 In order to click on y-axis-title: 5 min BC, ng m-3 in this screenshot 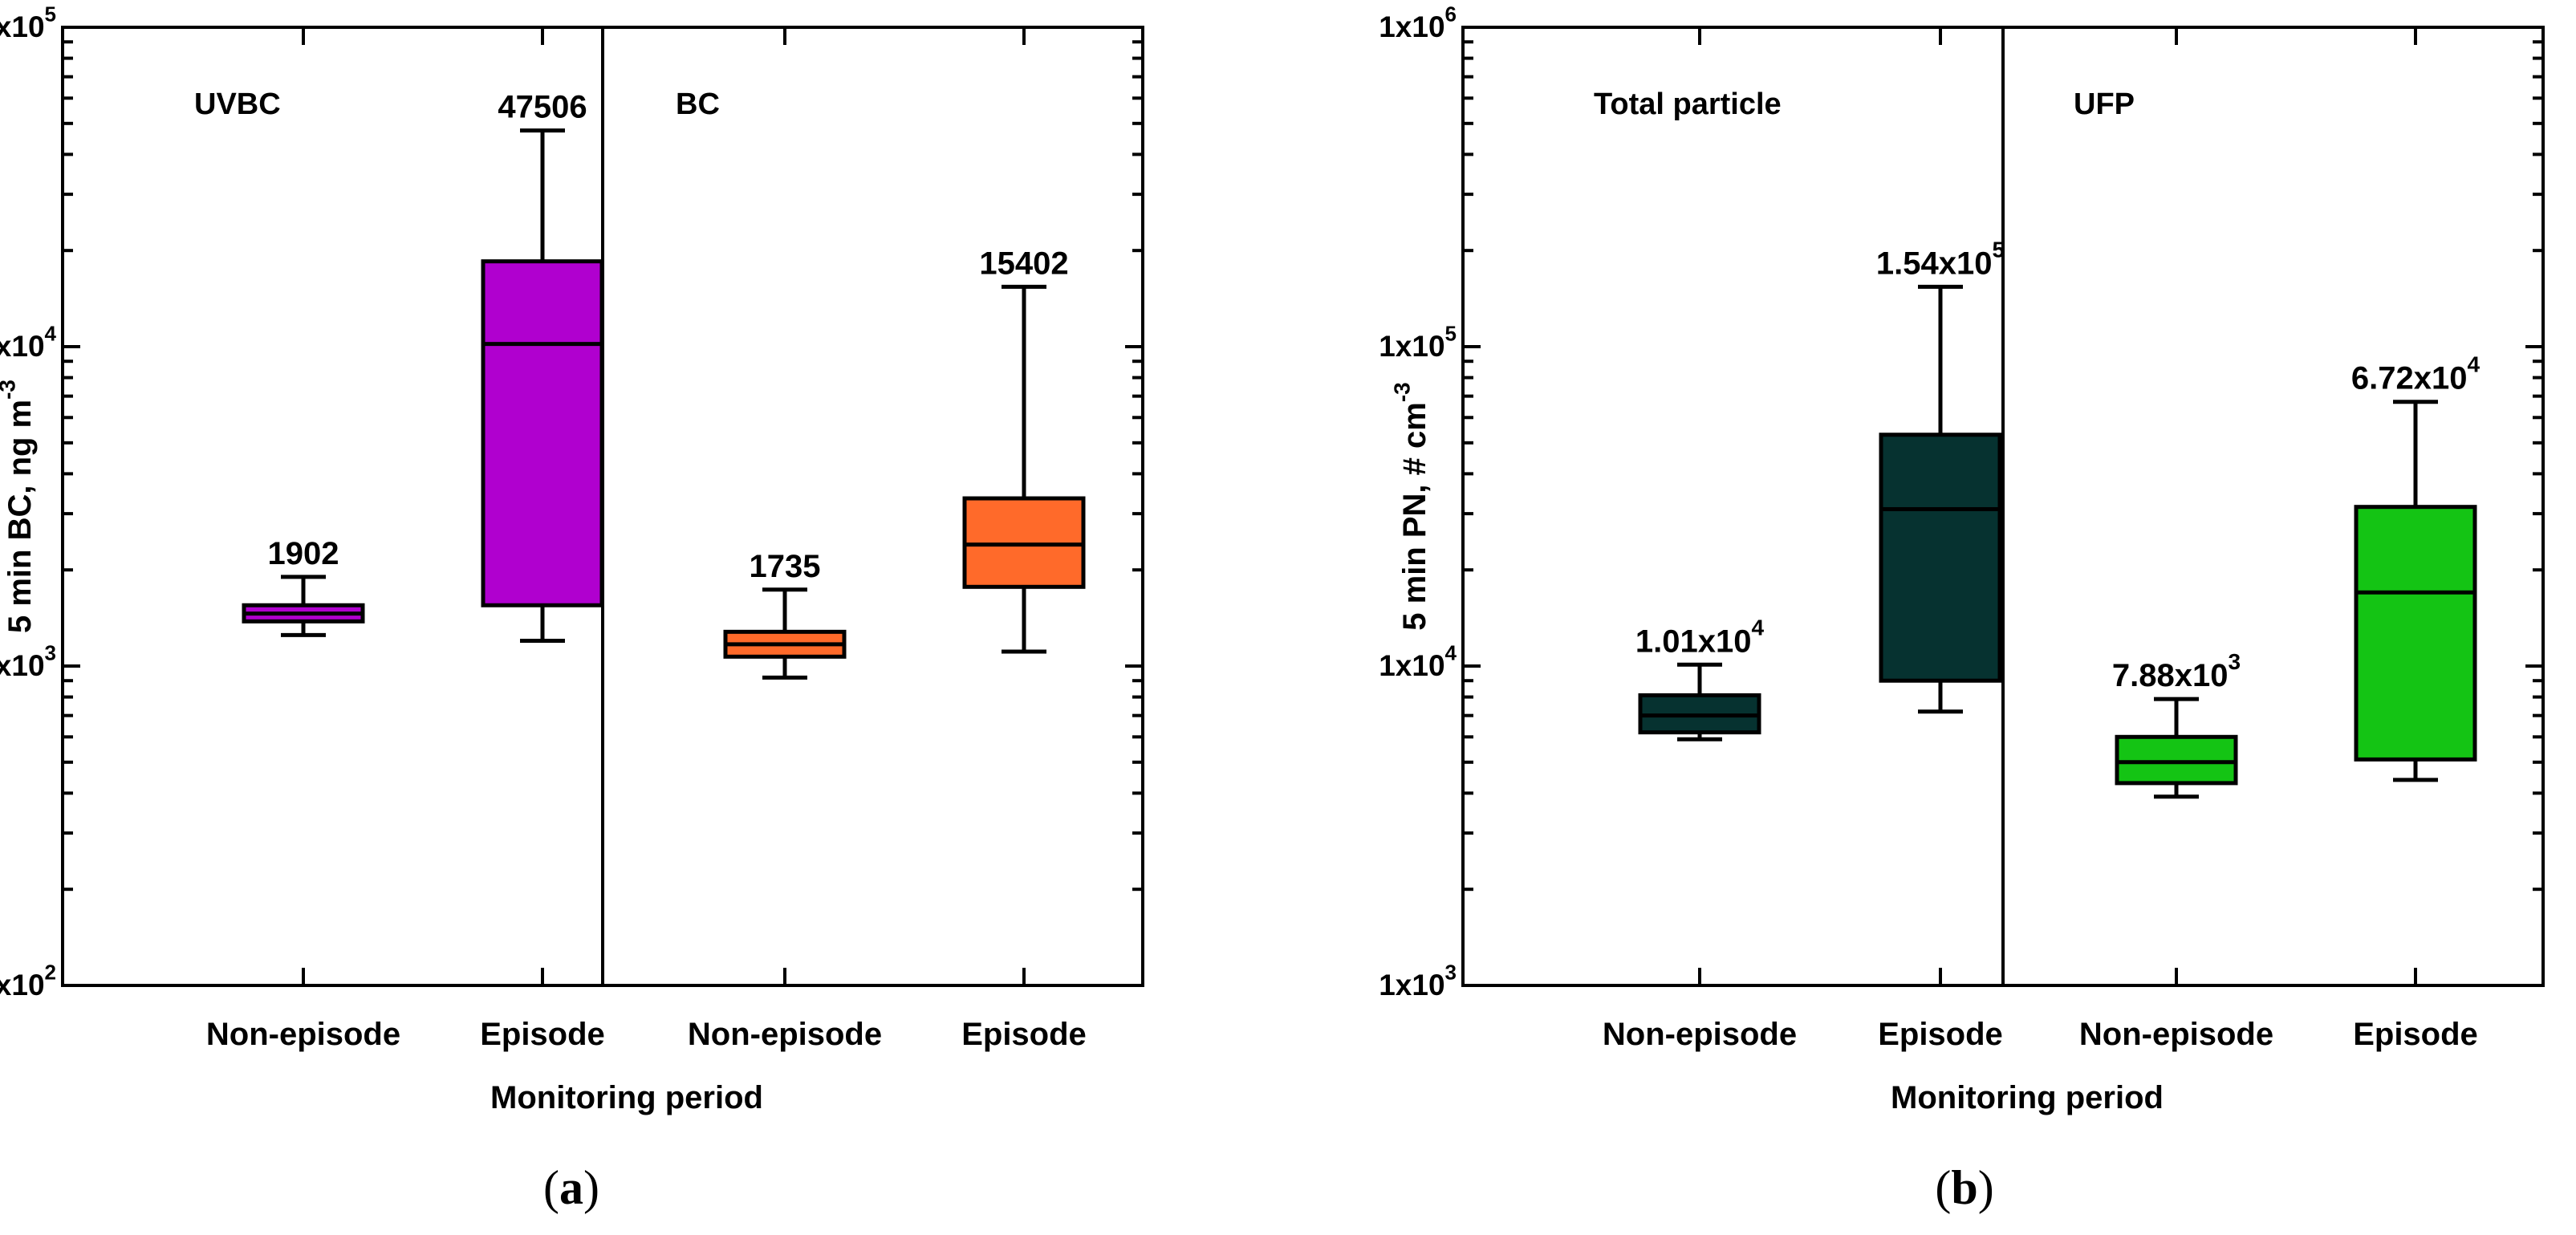, I will do `click(19, 507)`.